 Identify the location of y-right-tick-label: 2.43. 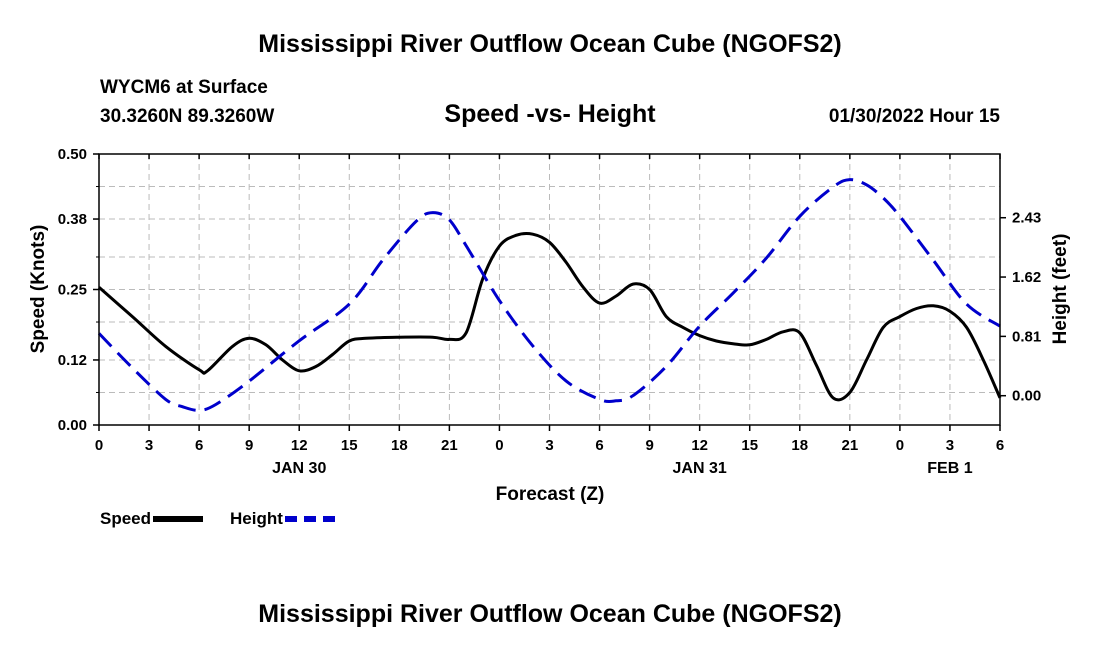
(1026, 218).